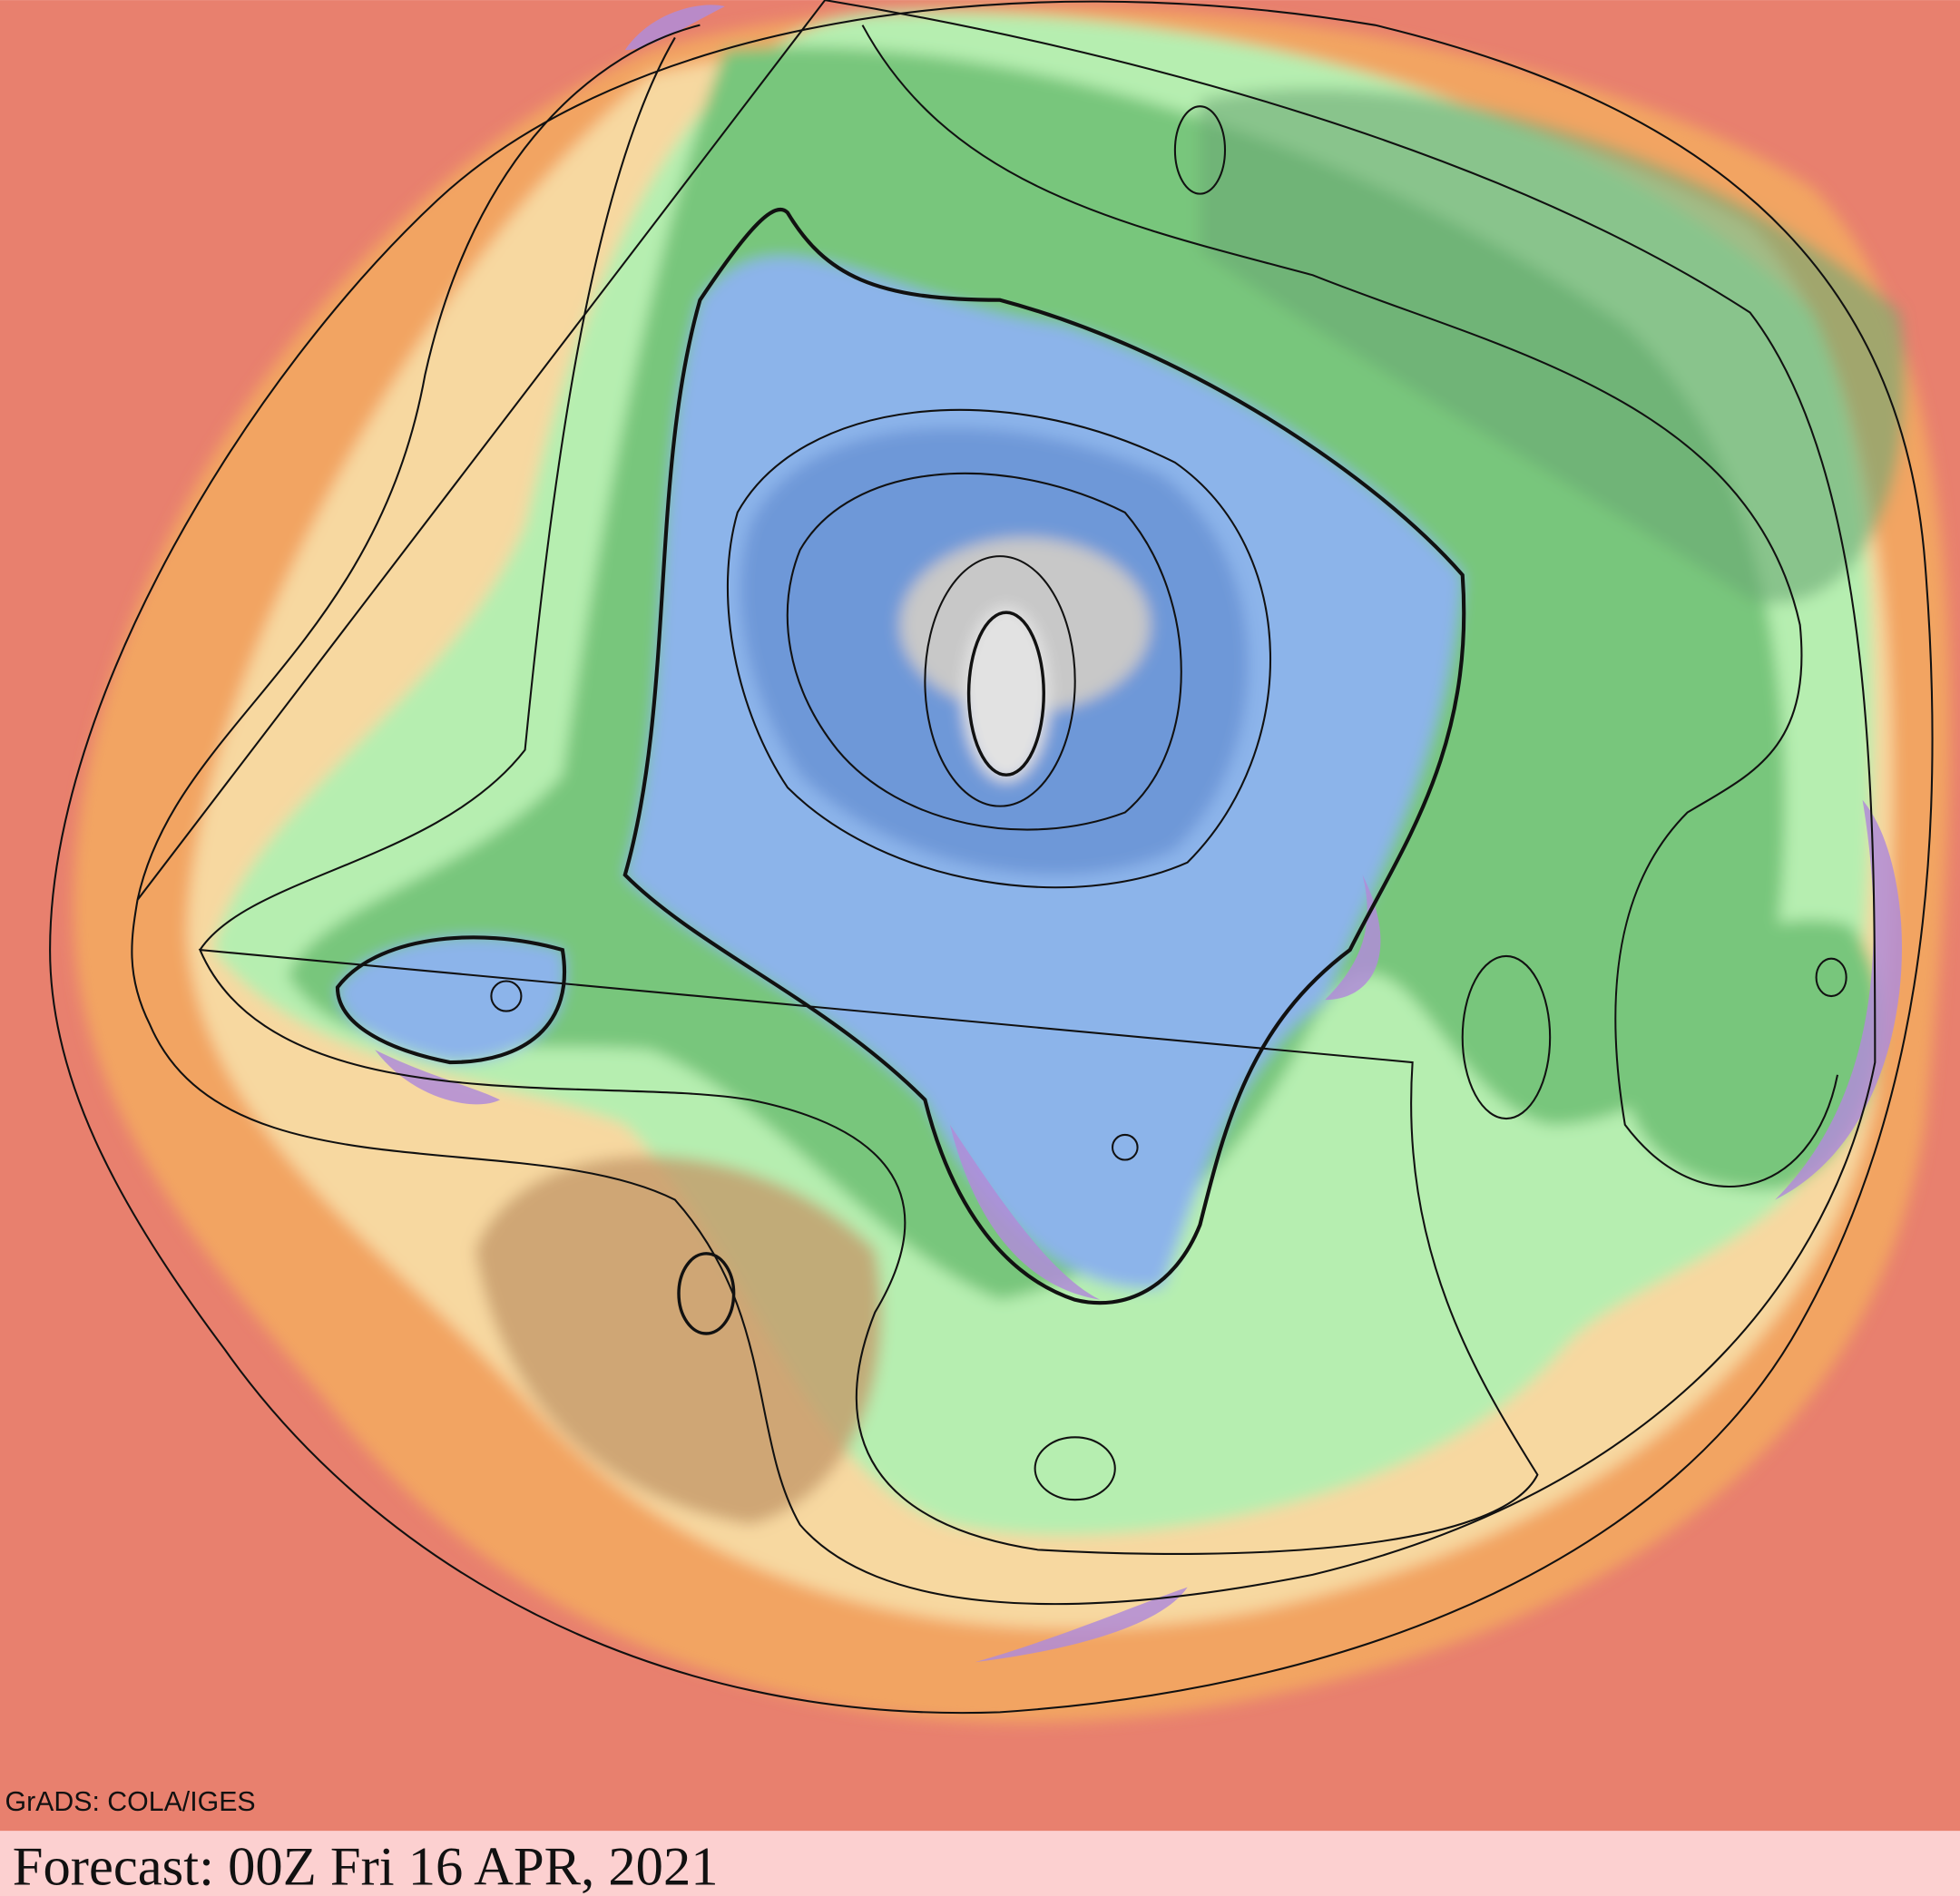  Describe the element at coordinates (980, 1863) in the screenshot. I see `footer-band` at that location.